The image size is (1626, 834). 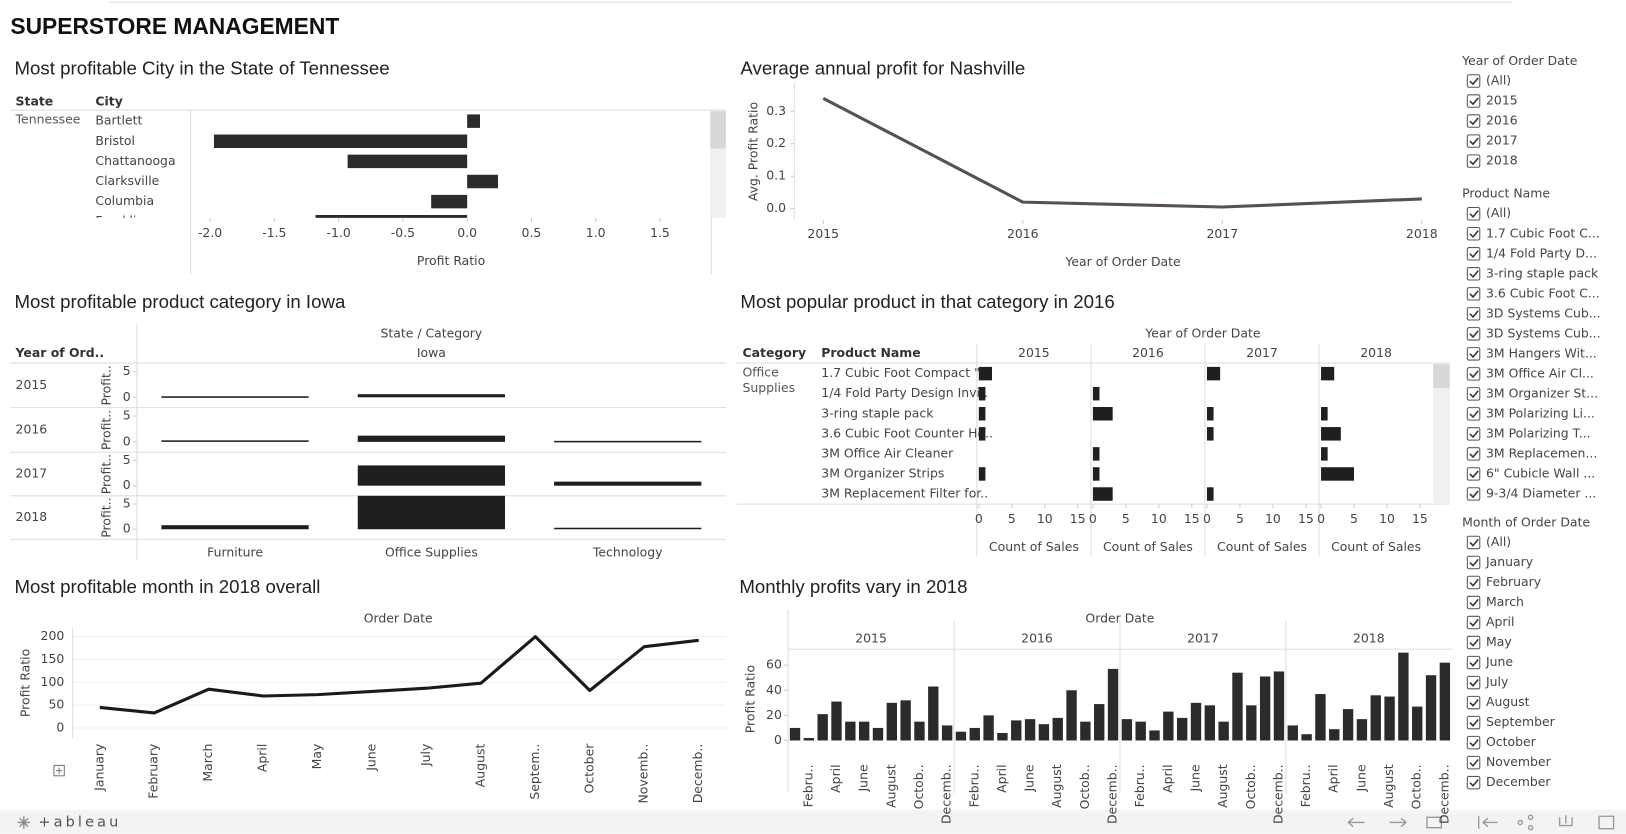 What do you see at coordinates (1519, 761) in the screenshot?
I see `filter-item: November` at bounding box center [1519, 761].